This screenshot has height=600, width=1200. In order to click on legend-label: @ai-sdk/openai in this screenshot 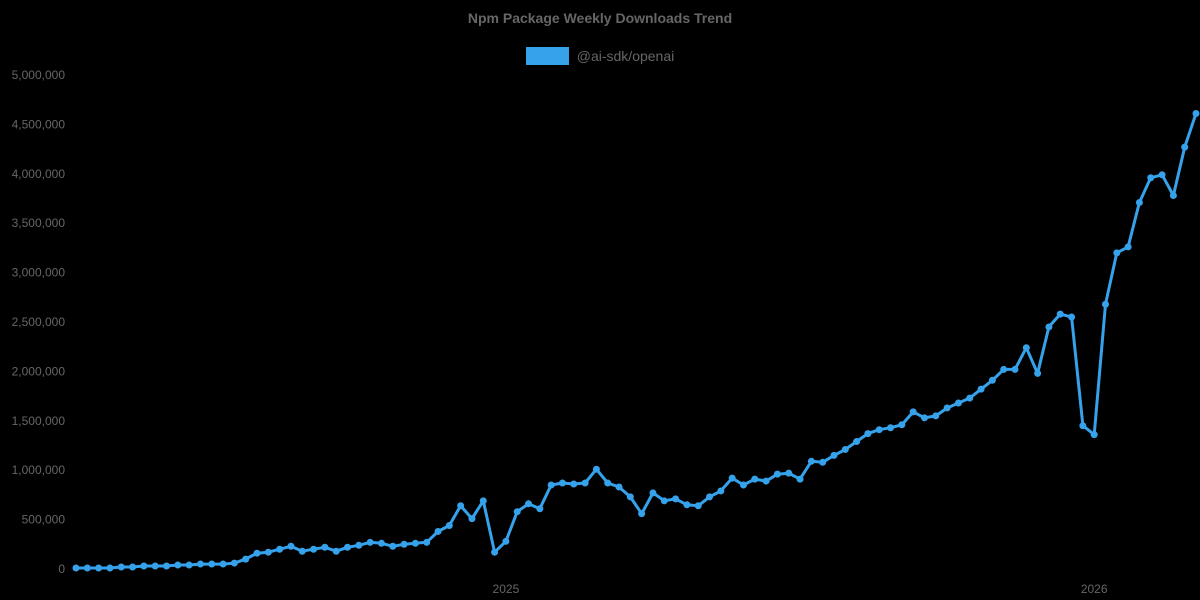, I will do `click(625, 56)`.